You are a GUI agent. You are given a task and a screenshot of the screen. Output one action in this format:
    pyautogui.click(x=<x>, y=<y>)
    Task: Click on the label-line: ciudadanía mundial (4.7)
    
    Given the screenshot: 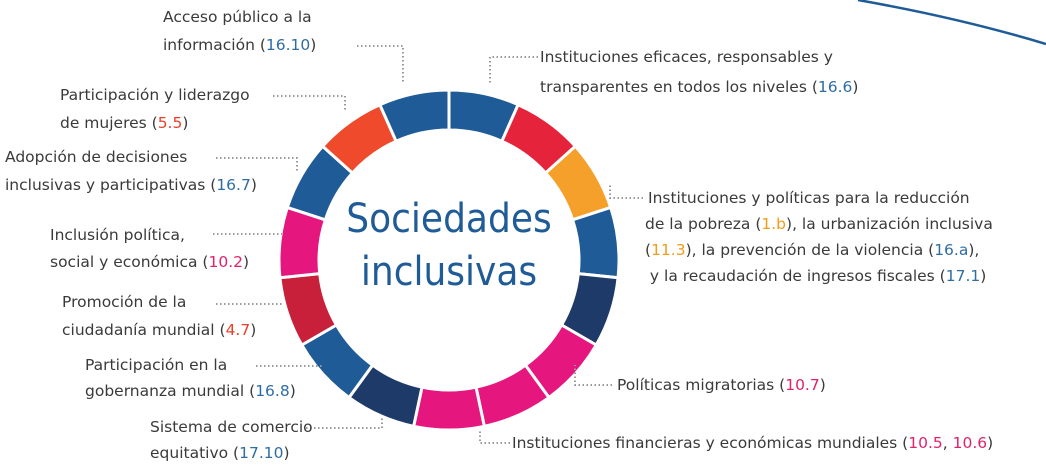 What is the action you would take?
    pyautogui.click(x=159, y=330)
    